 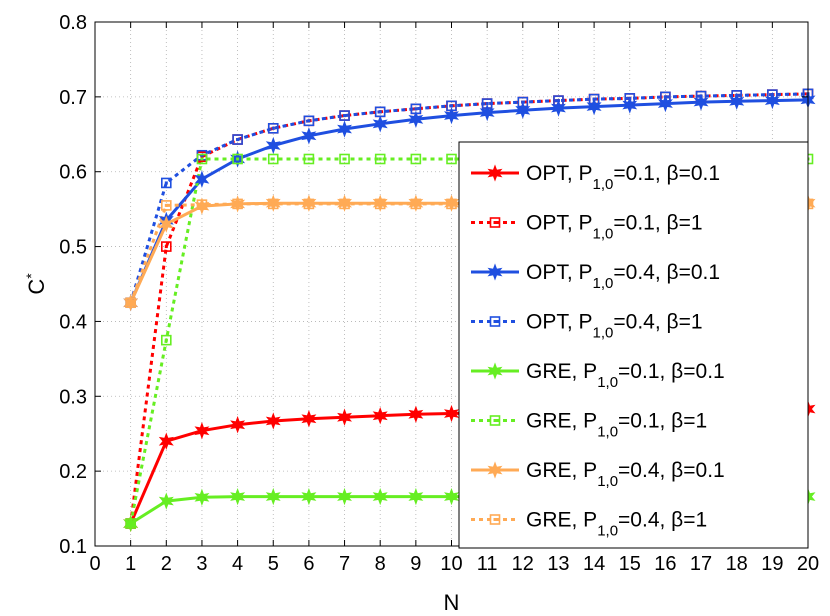 I want to click on series-1-point, so click(x=166, y=246).